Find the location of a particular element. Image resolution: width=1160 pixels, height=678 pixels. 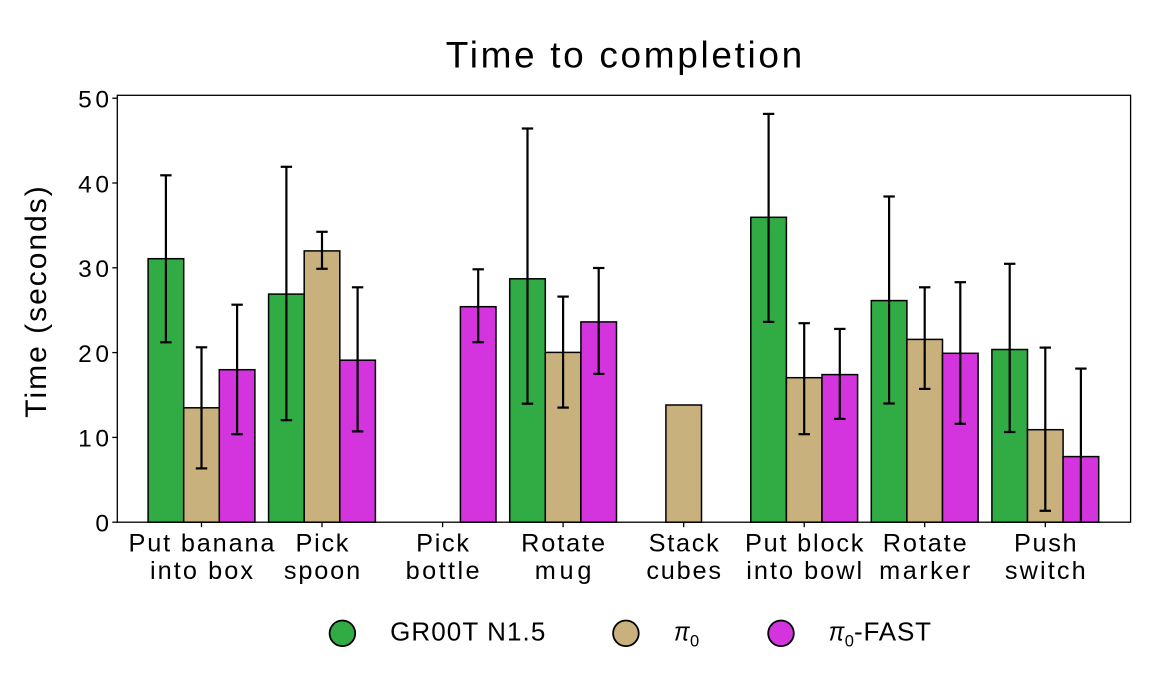

svg-text: Time (seconds) is located at coordinates (36, 302).